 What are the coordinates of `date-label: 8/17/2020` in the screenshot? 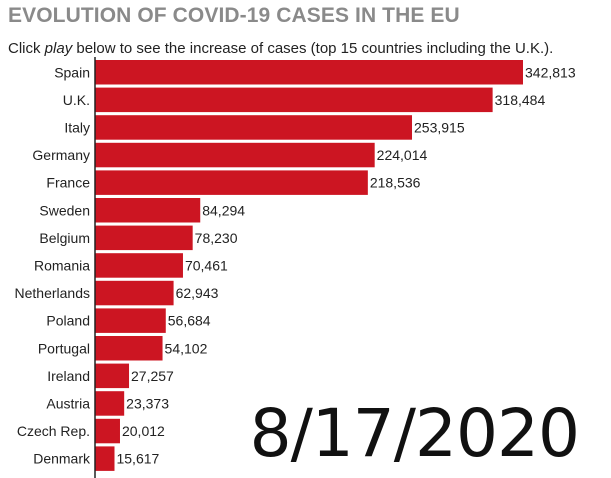 It's located at (414, 433).